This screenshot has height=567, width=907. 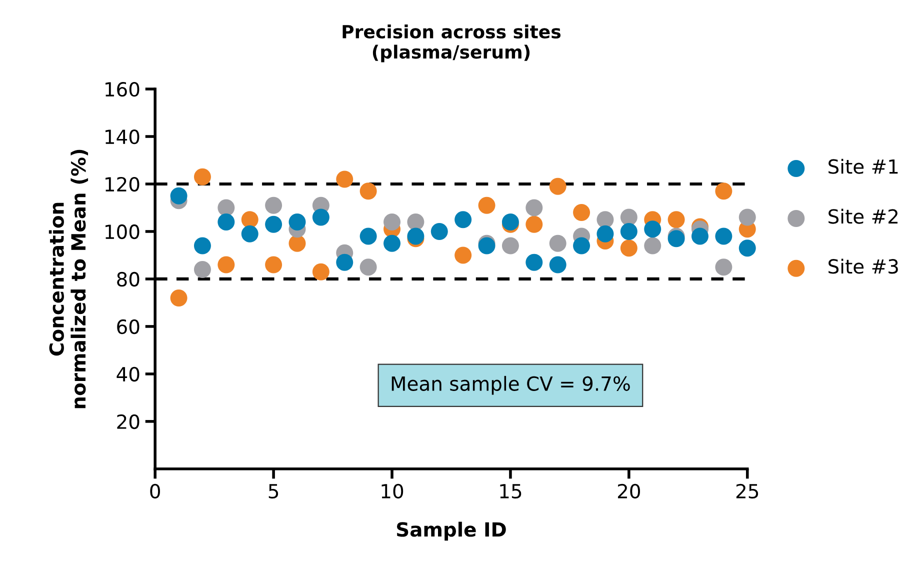 I want to click on legend-label: Site #3, so click(x=863, y=266).